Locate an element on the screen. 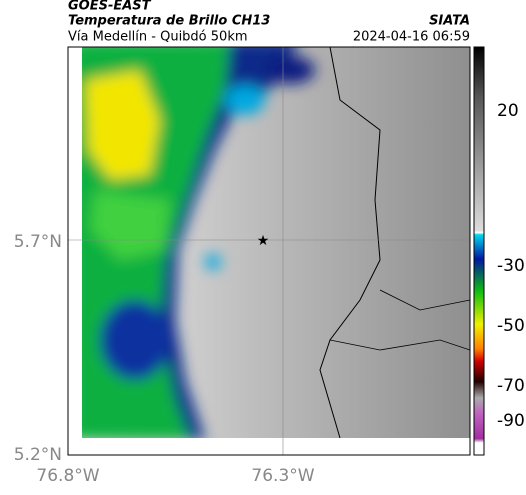 Image resolution: width=526 pixels, height=495 pixels. title: GOES-EAST is located at coordinates (110, 7).